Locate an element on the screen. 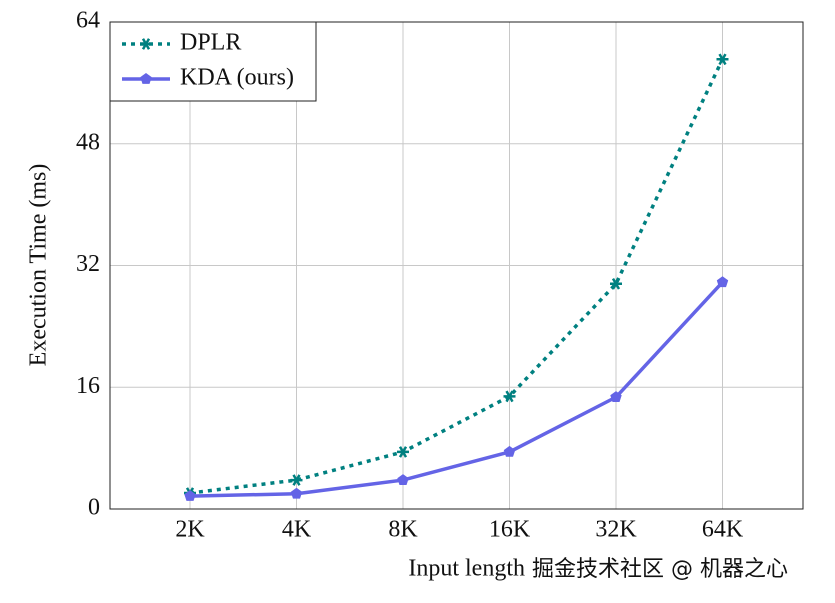 Image resolution: width=835 pixels, height=603 pixels. legend-label: DPLR is located at coordinates (210, 43).